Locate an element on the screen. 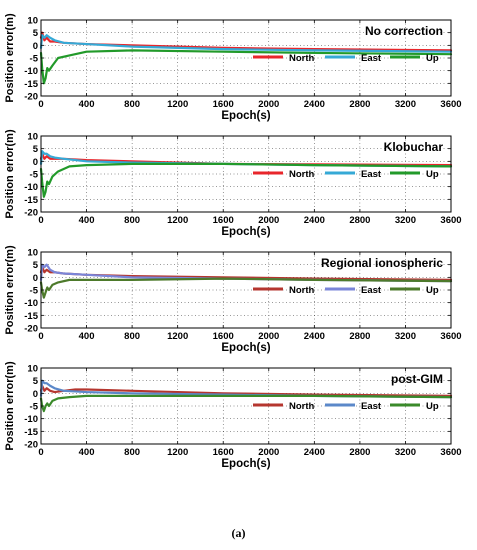 Image resolution: width=477 pixels, height=550 pixels. figure-caption: (a) is located at coordinates (238, 533).